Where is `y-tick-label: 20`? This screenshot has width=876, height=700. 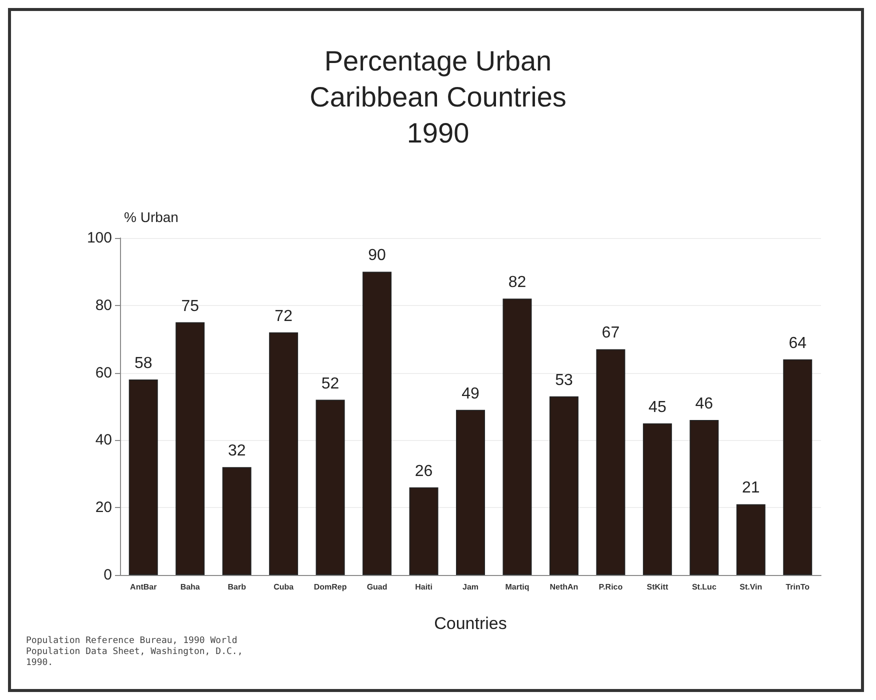
y-tick-label: 20 is located at coordinates (103, 507).